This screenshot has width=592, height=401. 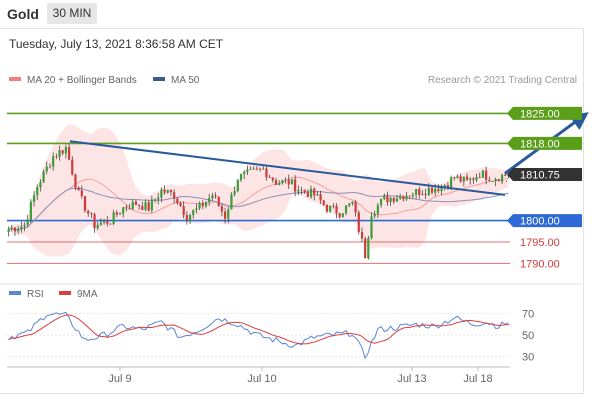 What do you see at coordinates (540, 222) in the screenshot?
I see `level-label: 1800.00` at bounding box center [540, 222].